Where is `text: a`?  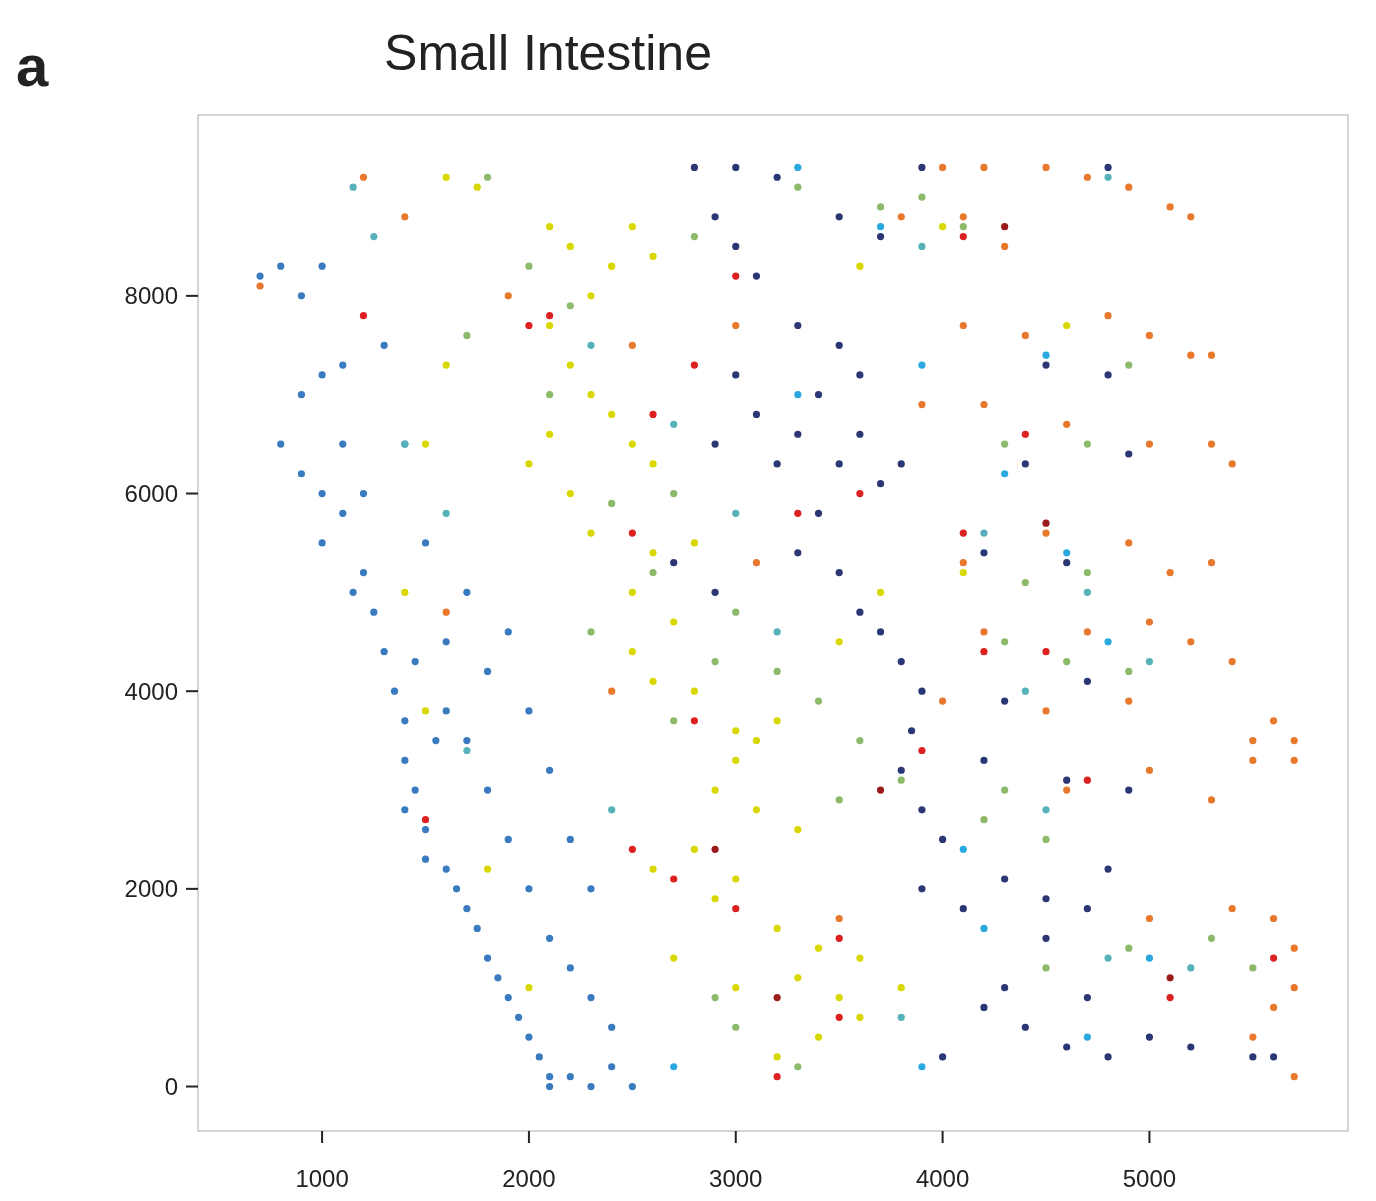
text: a is located at coordinates (32, 65).